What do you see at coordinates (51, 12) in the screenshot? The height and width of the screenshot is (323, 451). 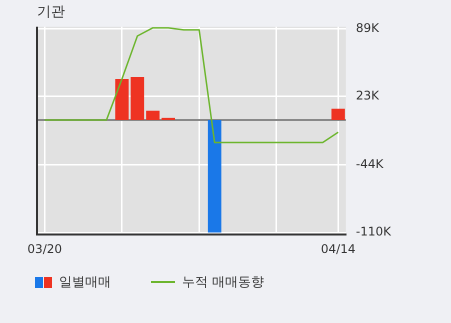 I see `chart-title: 기관` at bounding box center [51, 12].